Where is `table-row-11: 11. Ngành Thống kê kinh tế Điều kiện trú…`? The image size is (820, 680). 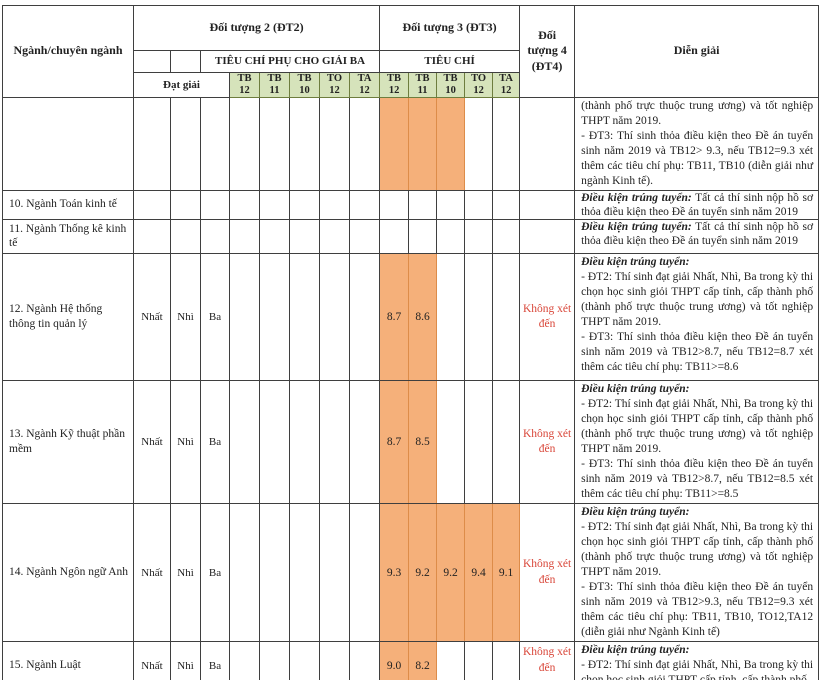 table-row-11: 11. Ngành Thống kê kinh tế Điều kiện trú… is located at coordinates (411, 236).